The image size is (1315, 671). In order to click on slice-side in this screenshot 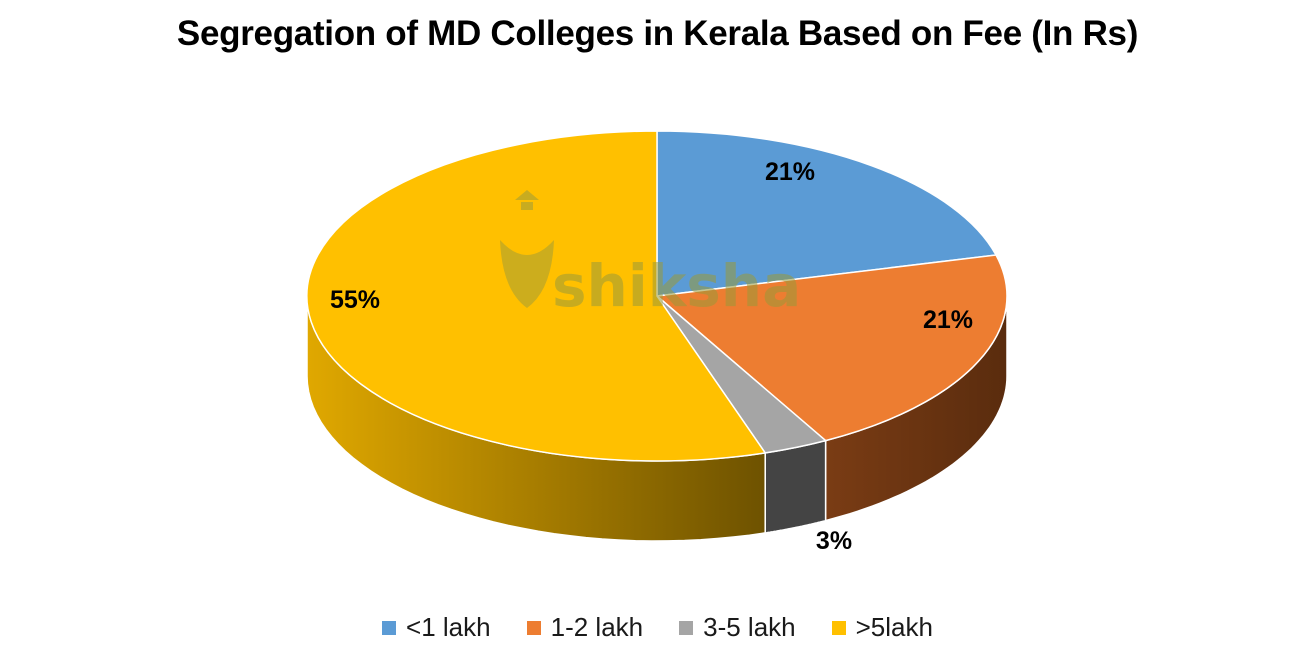, I will do `click(795, 486)`.